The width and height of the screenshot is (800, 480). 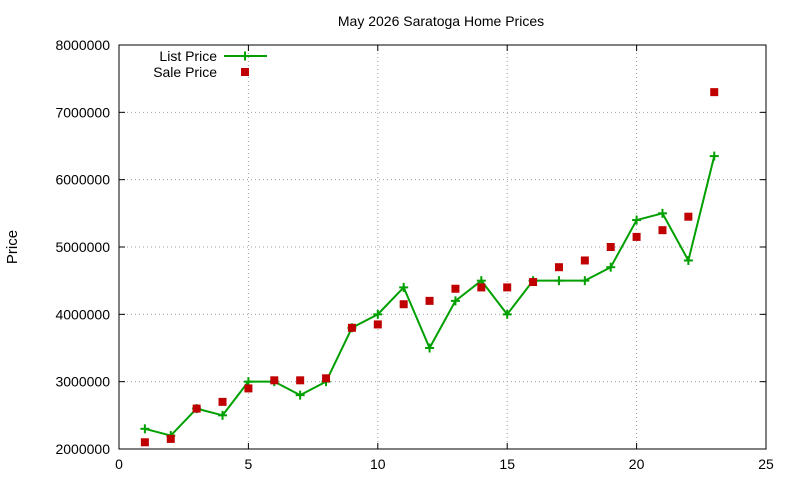 What do you see at coordinates (766, 464) in the screenshot?
I see `x-tick-label: 25` at bounding box center [766, 464].